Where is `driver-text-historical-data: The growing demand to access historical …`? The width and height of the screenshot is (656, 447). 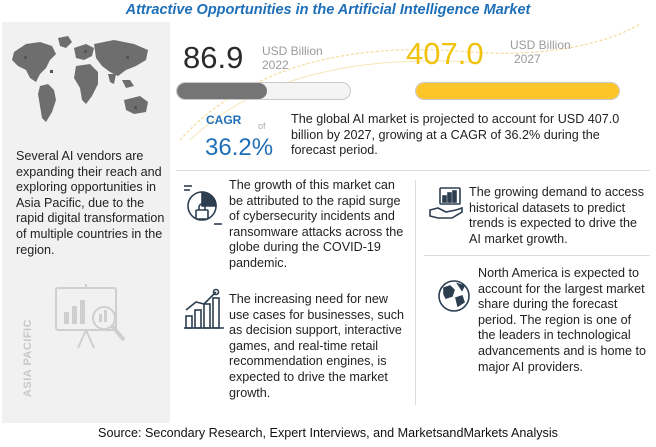 driver-text-historical-data: The growing demand to access historical … is located at coordinates (557, 215).